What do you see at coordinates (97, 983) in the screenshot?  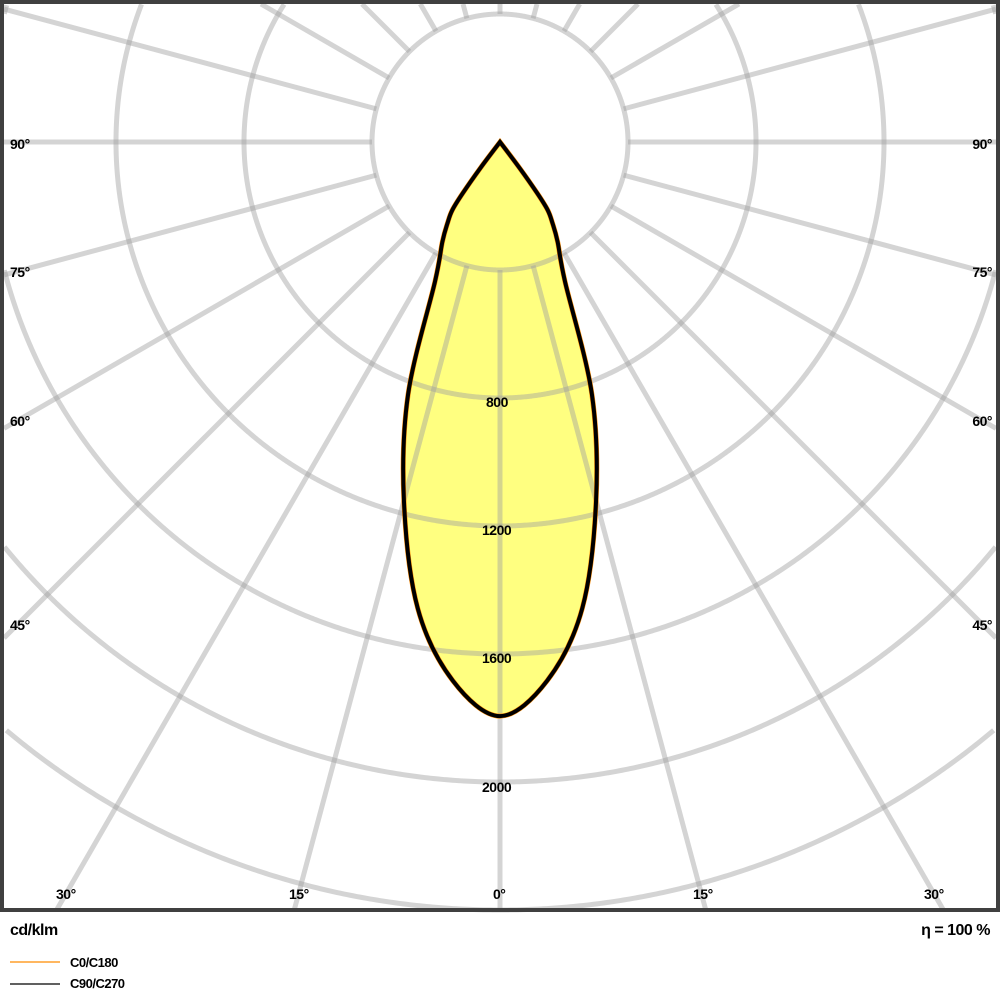 I see `legend-label-c90: C90/C270` at bounding box center [97, 983].